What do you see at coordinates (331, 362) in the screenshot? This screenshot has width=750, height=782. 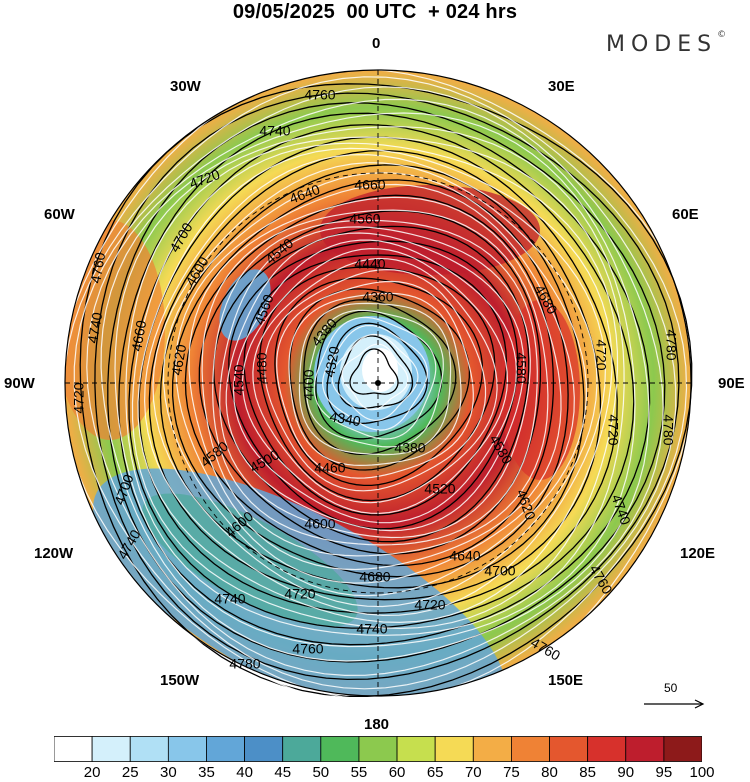 I see `contour-label: 4320` at bounding box center [331, 362].